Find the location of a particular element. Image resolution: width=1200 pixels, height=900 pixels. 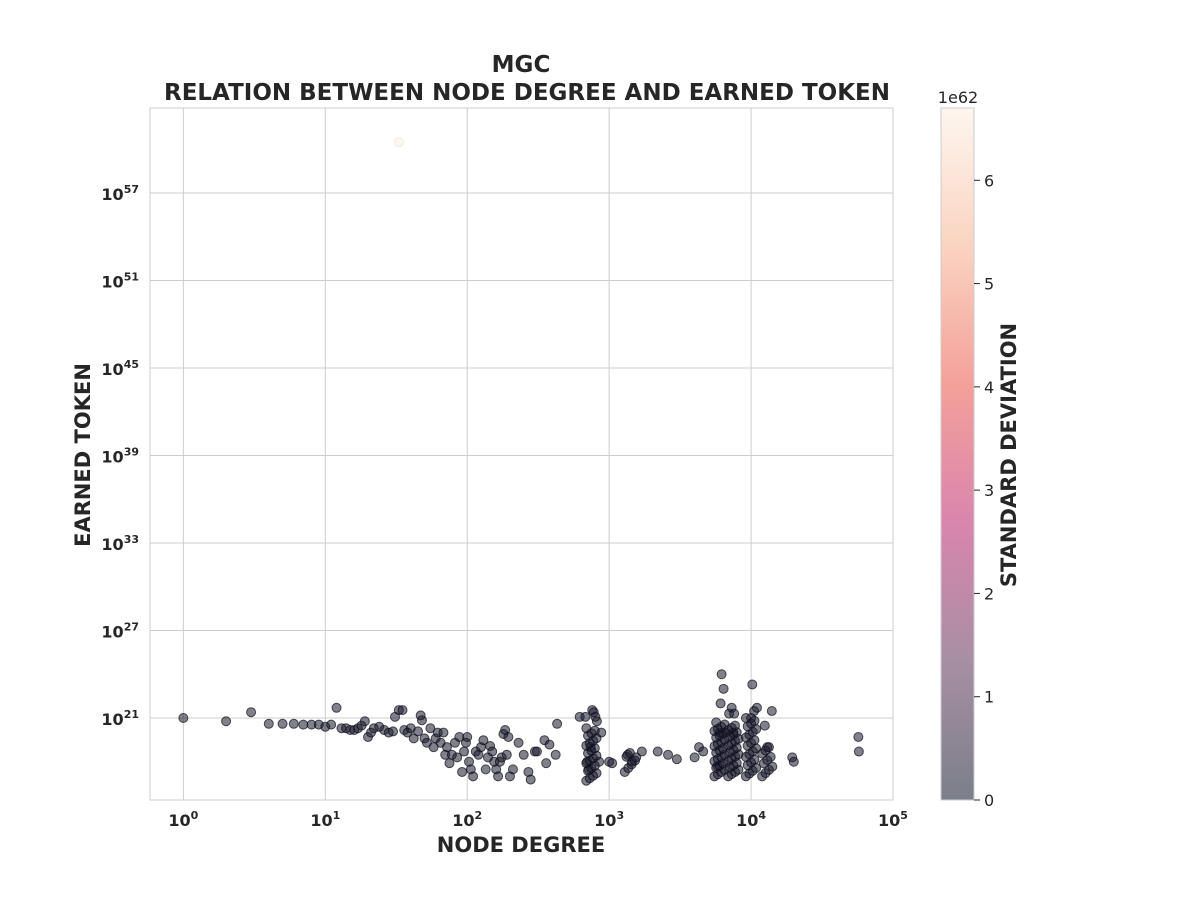

chart-title: MGC is located at coordinates (521, 65).